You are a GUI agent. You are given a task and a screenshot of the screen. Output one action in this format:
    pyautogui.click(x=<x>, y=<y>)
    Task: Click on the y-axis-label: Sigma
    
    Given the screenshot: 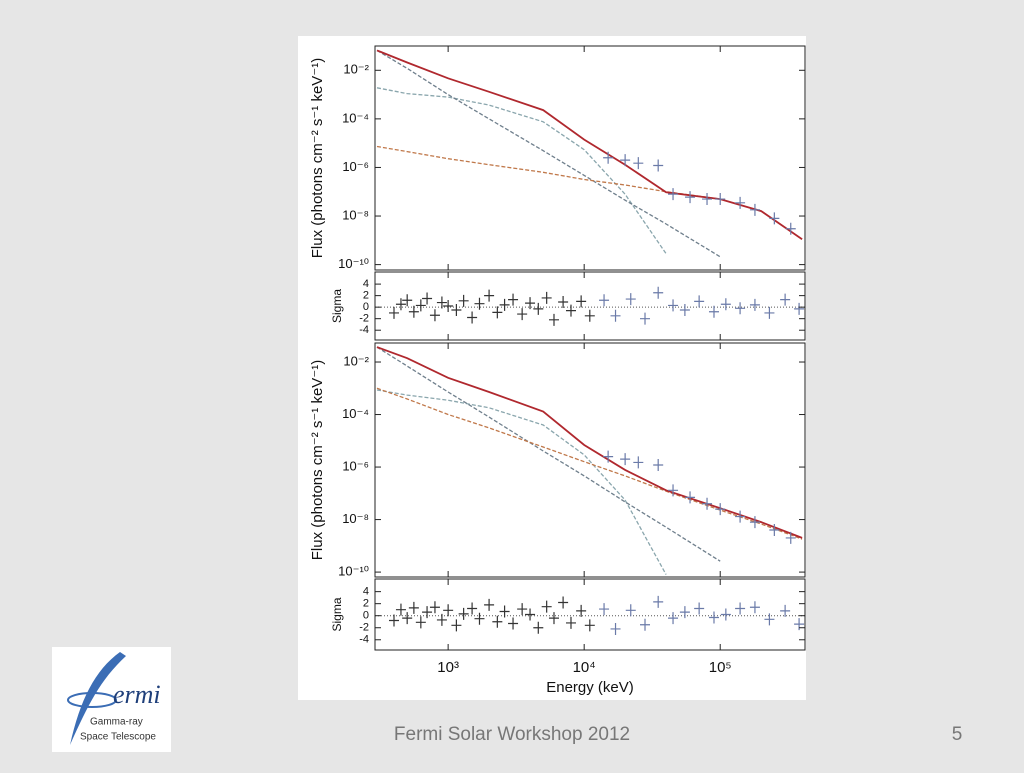 What is the action you would take?
    pyautogui.click(x=337, y=614)
    